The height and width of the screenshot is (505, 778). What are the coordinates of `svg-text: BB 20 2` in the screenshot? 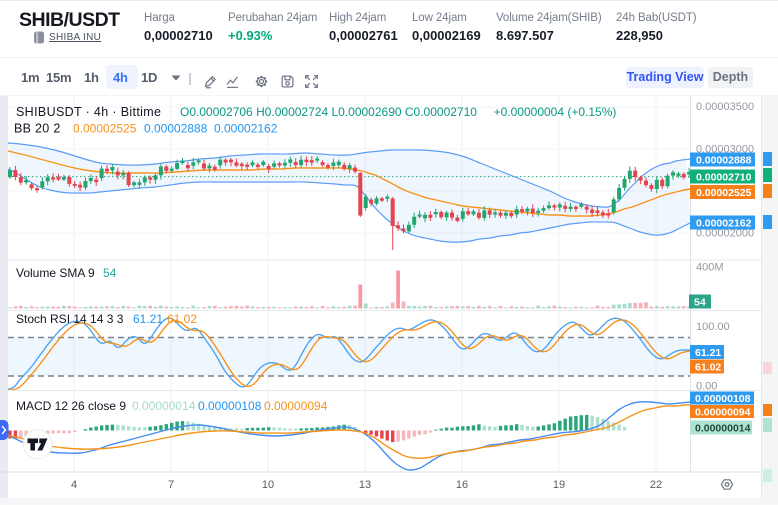 It's located at (37, 129).